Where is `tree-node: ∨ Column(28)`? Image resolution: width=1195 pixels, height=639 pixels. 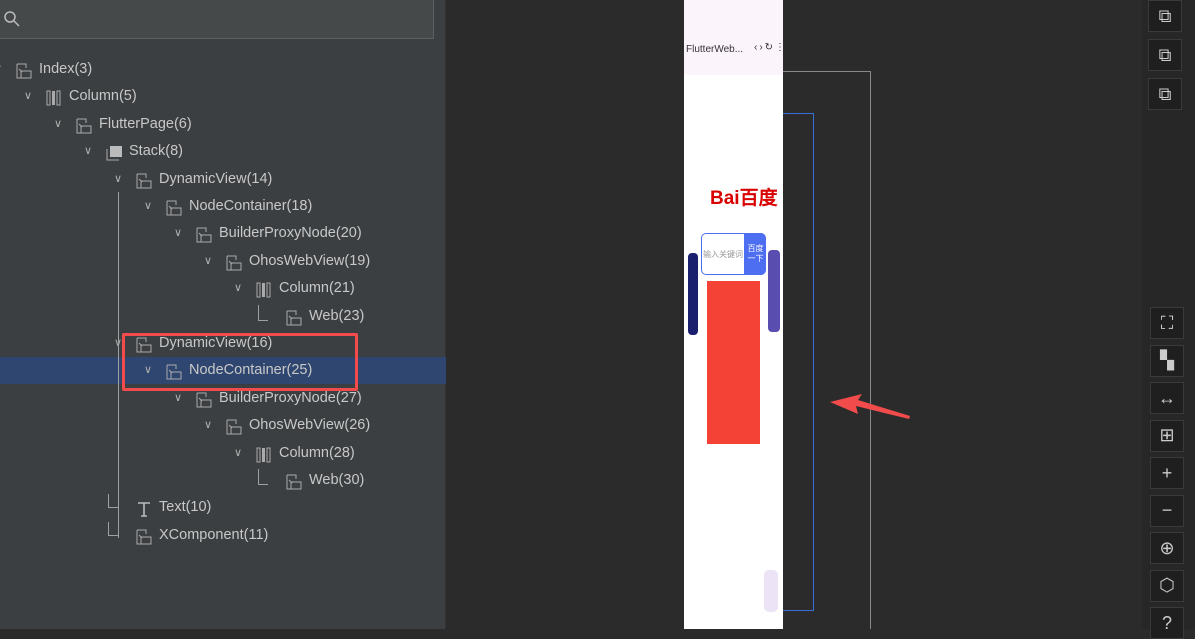
tree-node: ∨ Column(28) is located at coordinates (223, 453).